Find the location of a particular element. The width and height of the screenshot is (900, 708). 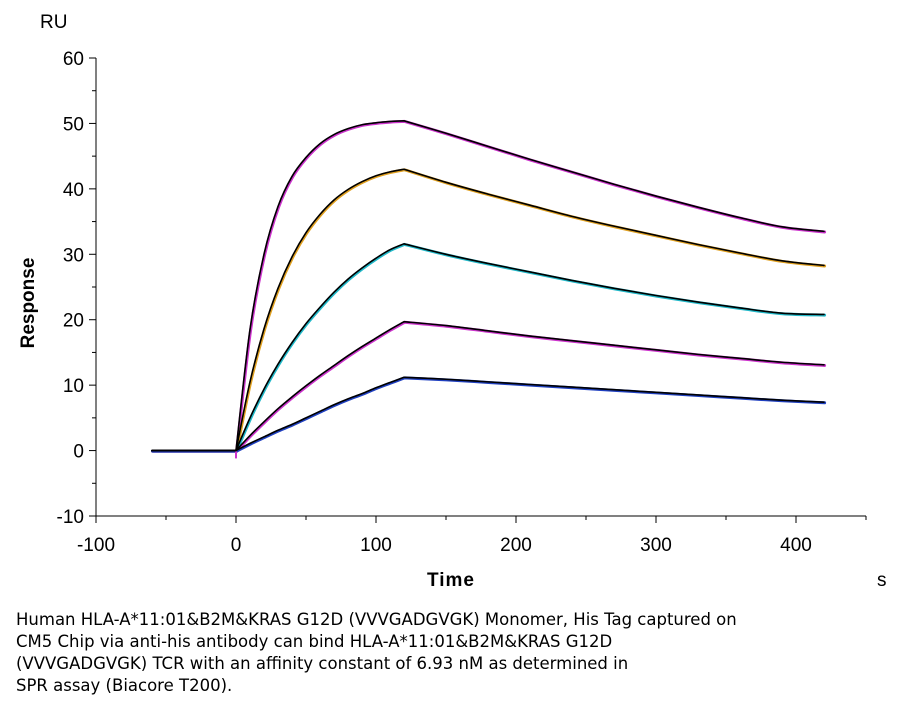

x-axis-title: Time is located at coordinates (451, 580).